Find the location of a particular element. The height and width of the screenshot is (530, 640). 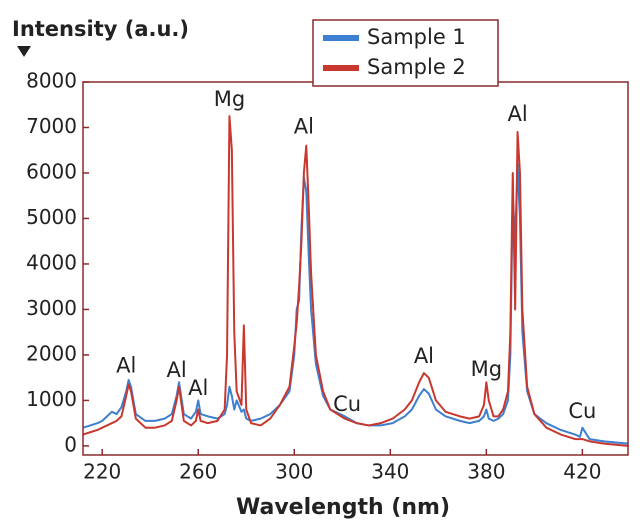

x-axis-title: Wavelength (nm) is located at coordinates (343, 507).